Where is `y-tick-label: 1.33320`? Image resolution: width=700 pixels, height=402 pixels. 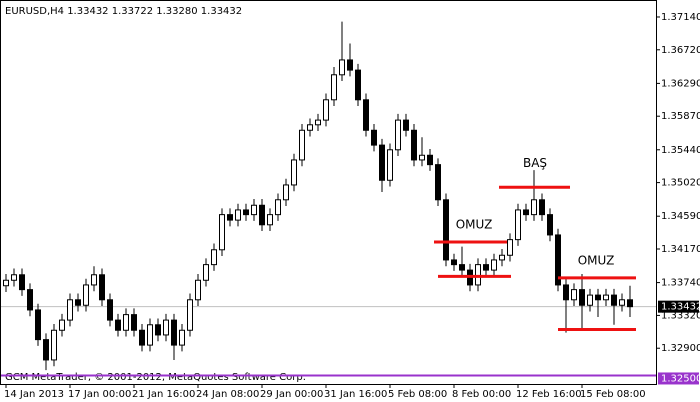
y-tick-label: 1.33320 is located at coordinates (680, 315).